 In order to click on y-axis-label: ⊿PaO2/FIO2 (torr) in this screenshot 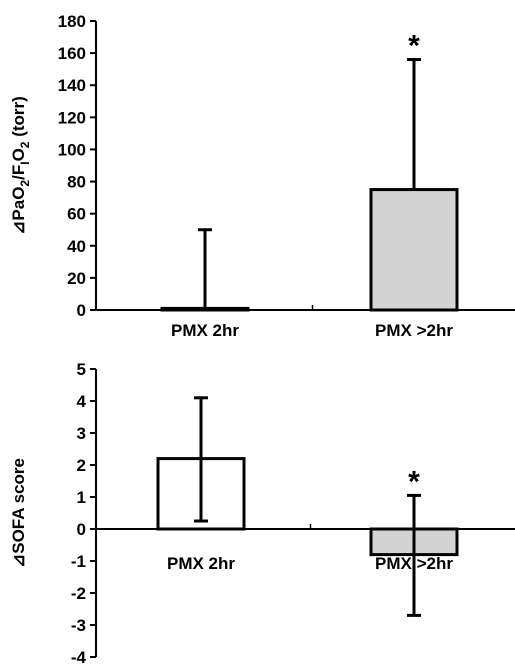, I will do `click(20, 165)`.